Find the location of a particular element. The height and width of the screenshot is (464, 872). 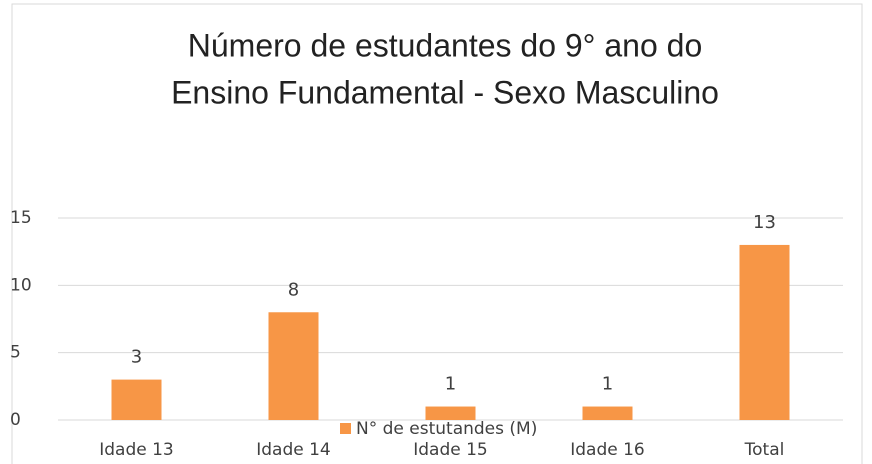

data-label: 3 is located at coordinates (136, 357).